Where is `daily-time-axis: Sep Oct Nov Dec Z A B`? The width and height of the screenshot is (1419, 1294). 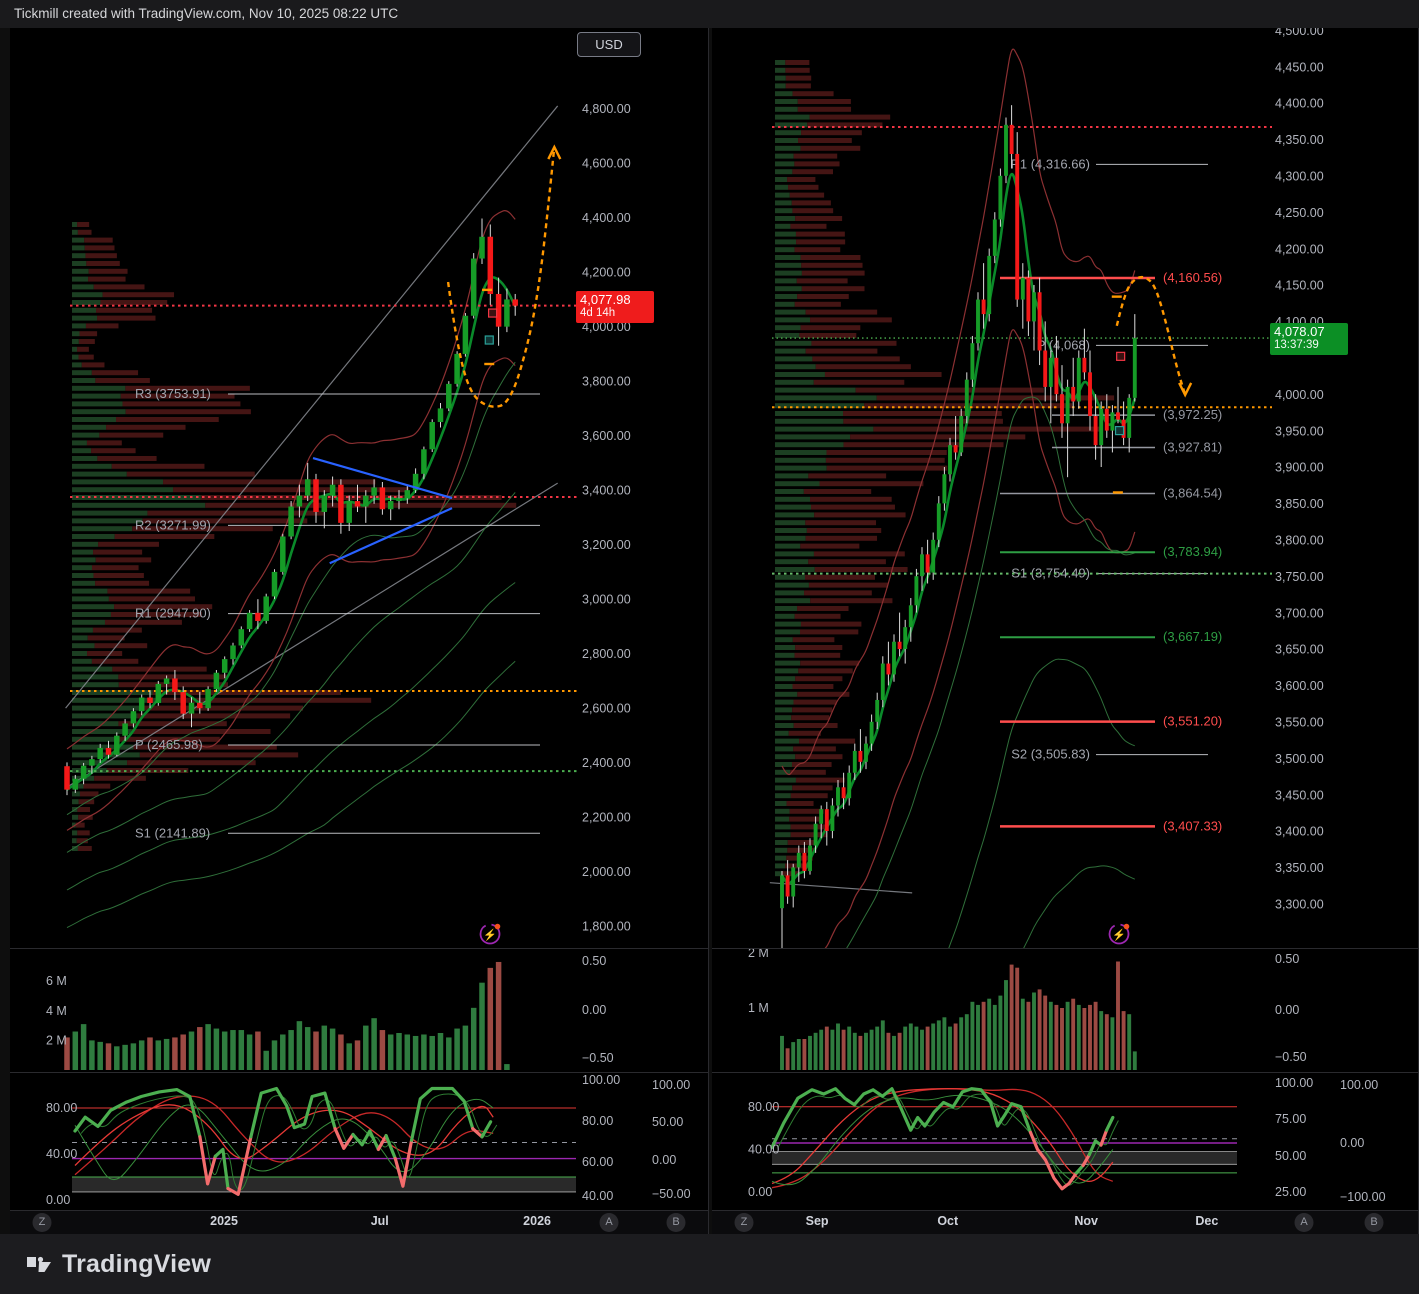 daily-time-axis: Sep Oct Nov Dec Z A B is located at coordinates (1065, 1222).